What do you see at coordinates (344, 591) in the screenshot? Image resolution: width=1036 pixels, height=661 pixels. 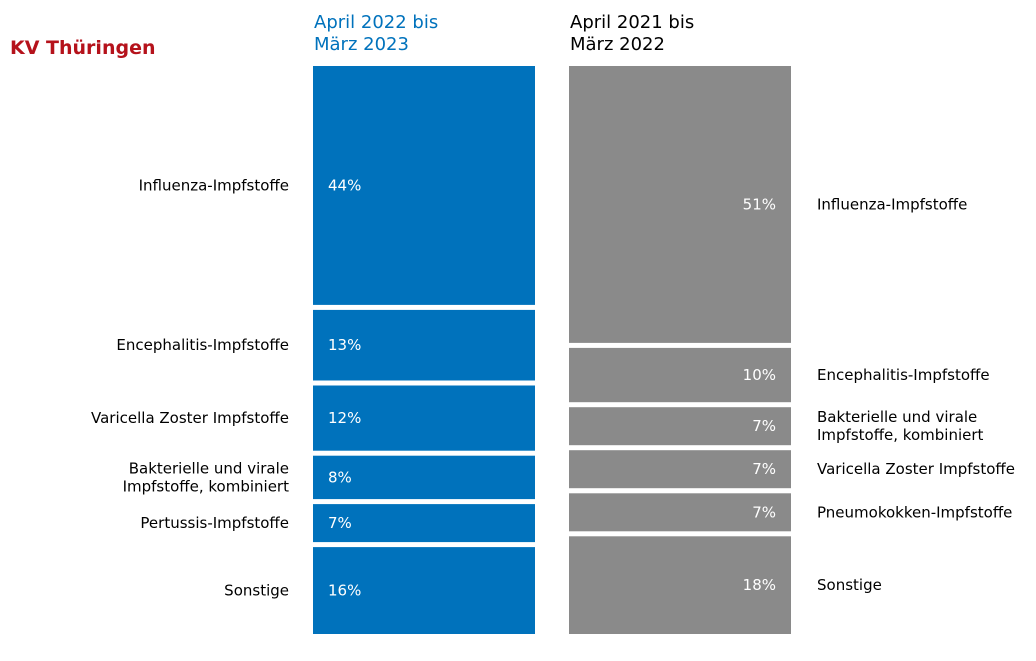 I see `segment-value-label: 16%` at bounding box center [344, 591].